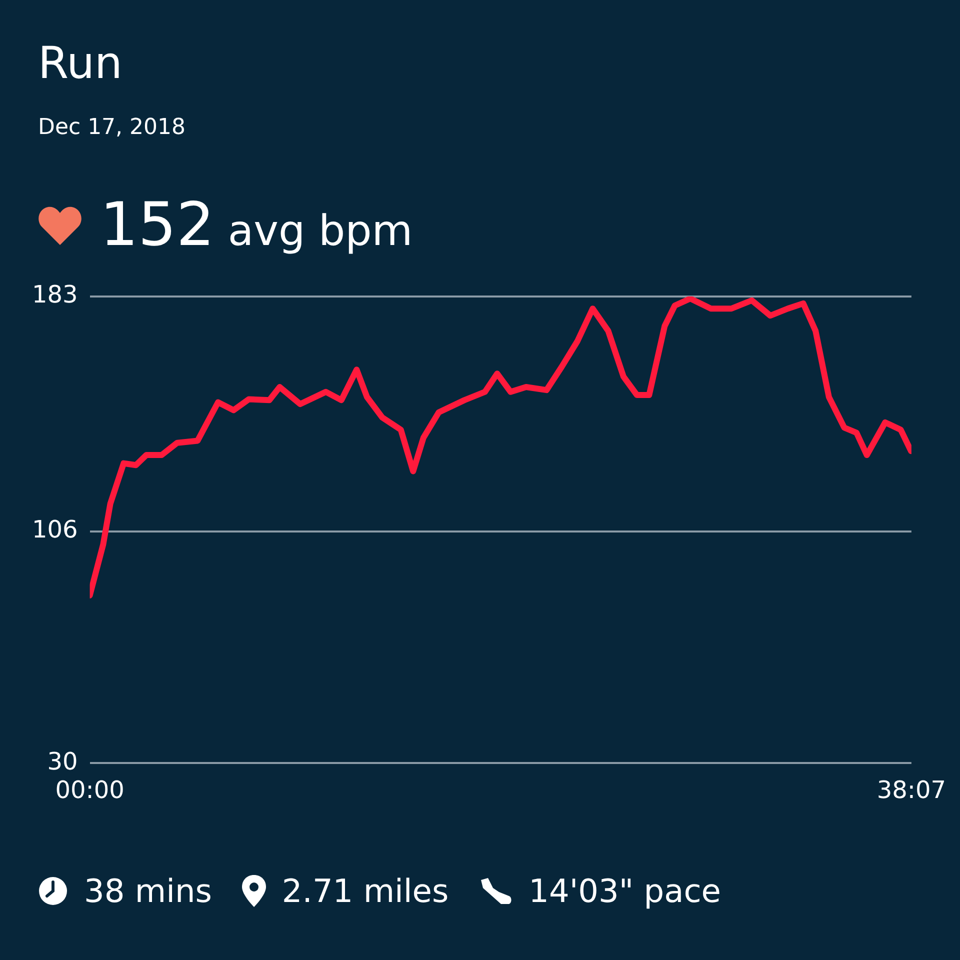 The image size is (960, 960). What do you see at coordinates (624, 891) in the screenshot?
I see `text: 14'03" pace` at bounding box center [624, 891].